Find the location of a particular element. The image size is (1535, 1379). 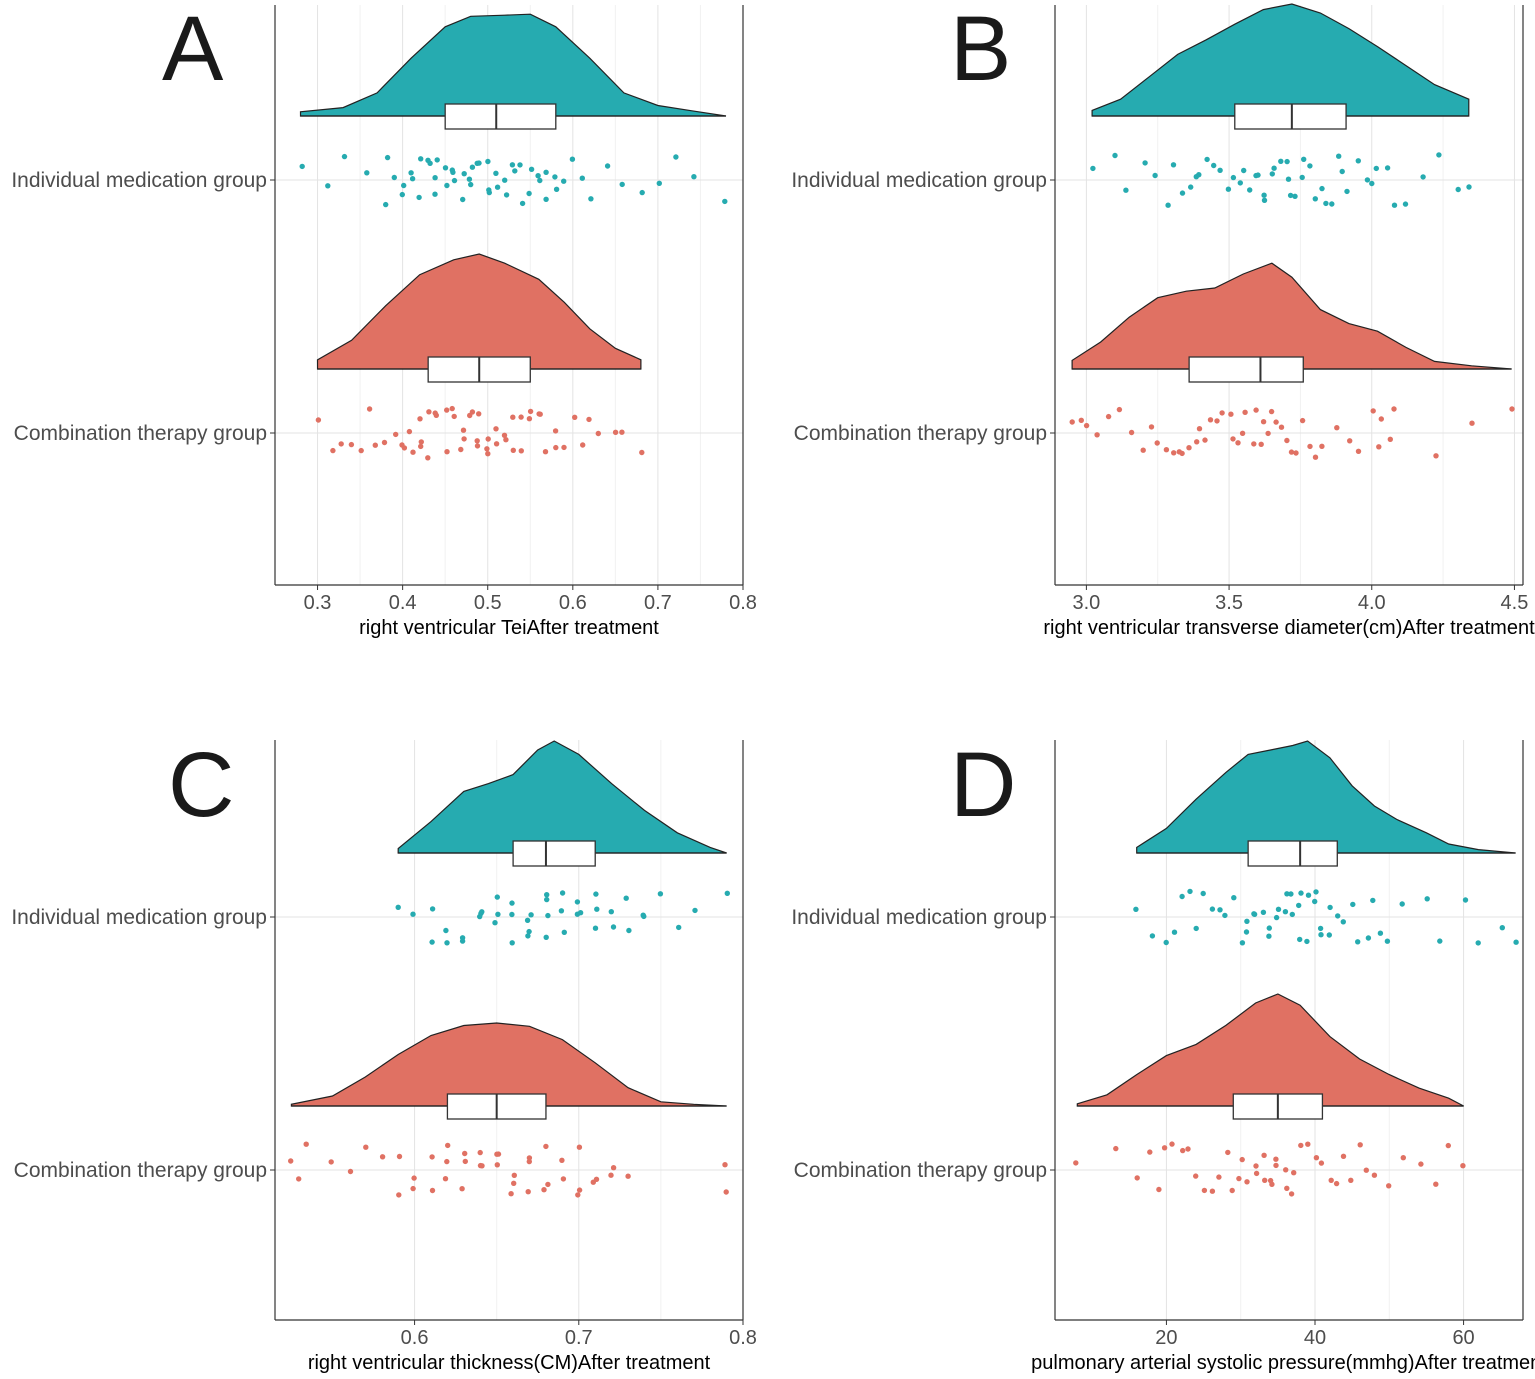

x-tick-label: 3.5 is located at coordinates (1229, 603).